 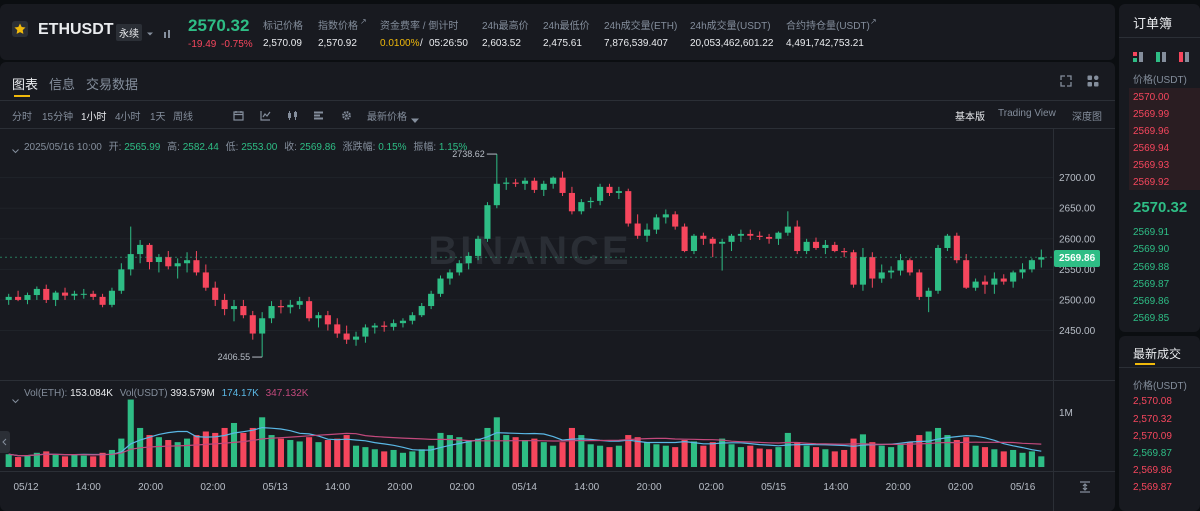 What do you see at coordinates (1152, 436) in the screenshot?
I see `trade-row: 2,570.09` at bounding box center [1152, 436].